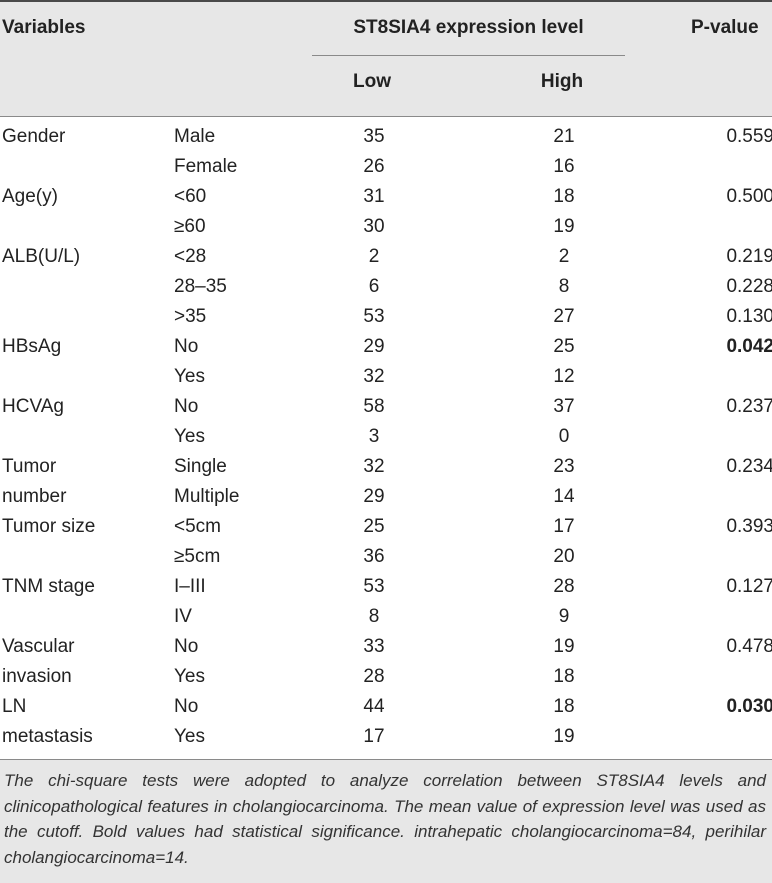 The width and height of the screenshot is (772, 883). I want to click on row-high-count: 37, so click(564, 406).